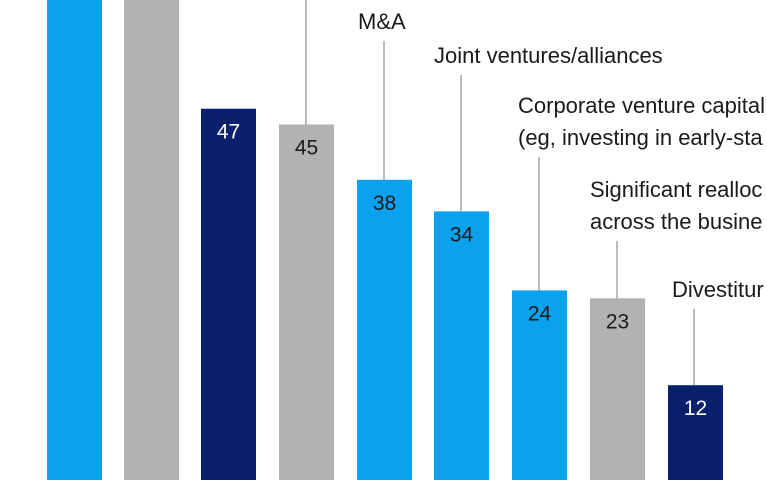 The width and height of the screenshot is (767, 480). What do you see at coordinates (228, 132) in the screenshot?
I see `value-label-2: 47` at bounding box center [228, 132].